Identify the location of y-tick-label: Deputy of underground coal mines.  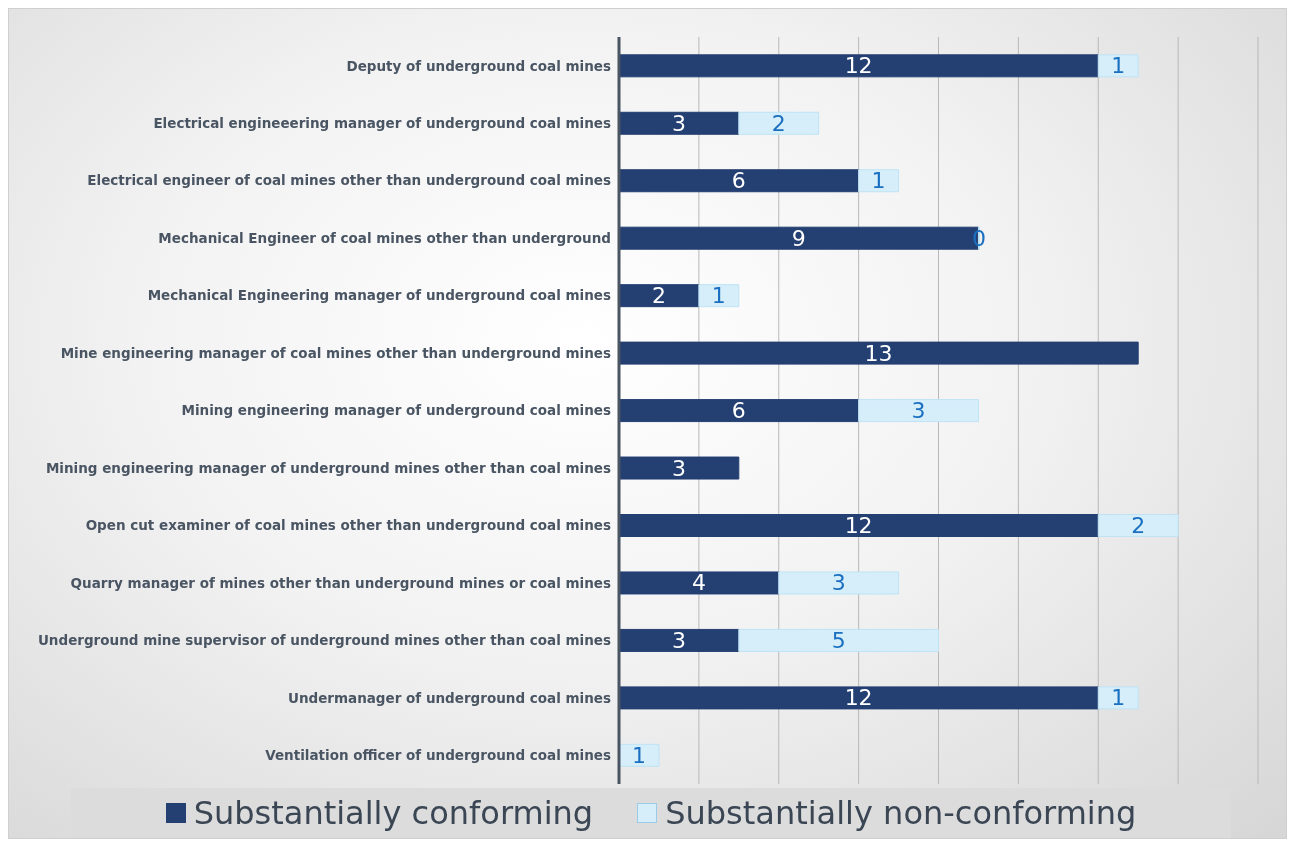
(478, 65).